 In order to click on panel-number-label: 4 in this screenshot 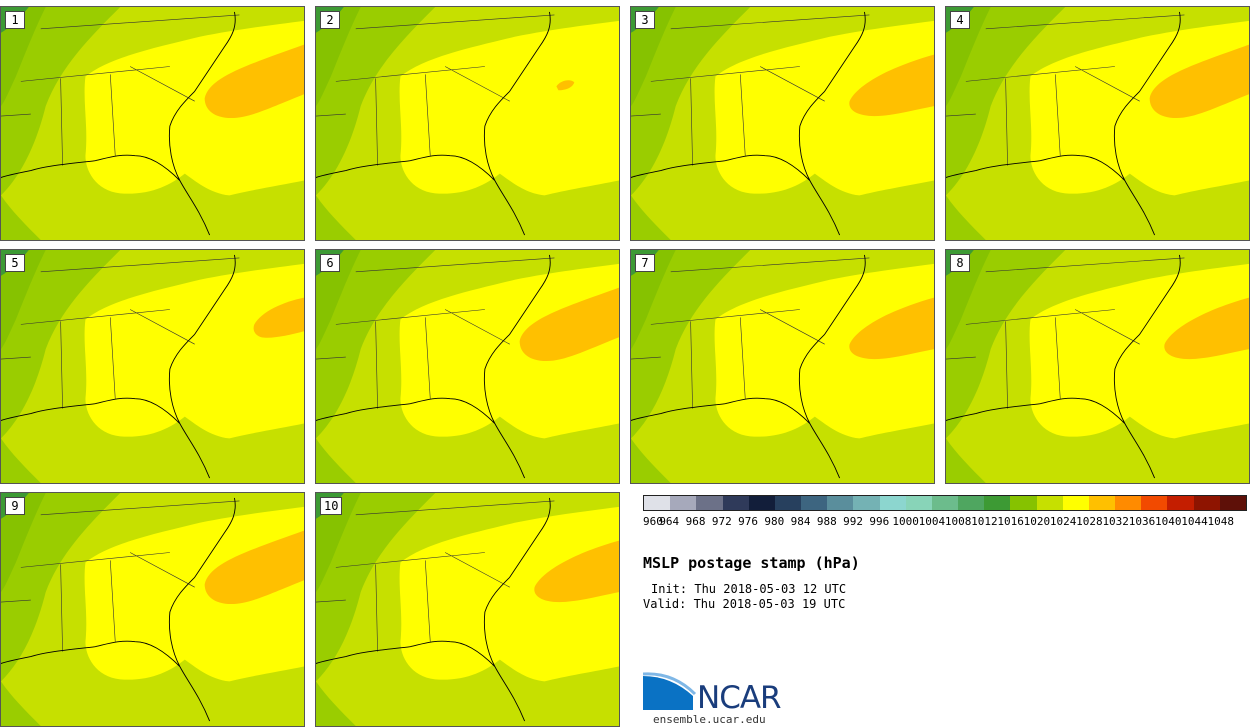, I will do `click(960, 20)`.